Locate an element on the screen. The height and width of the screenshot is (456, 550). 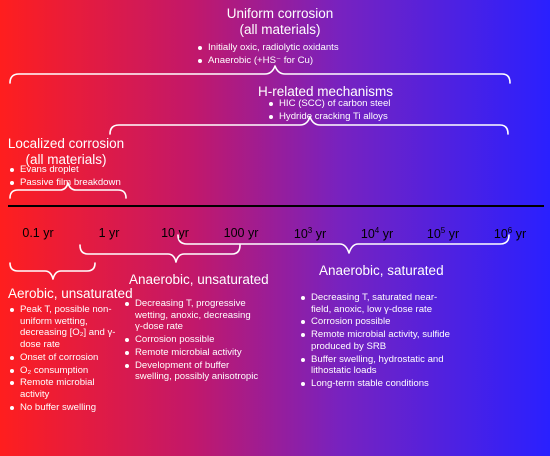
localized-corrosion-list: Evans droplet Passive film breakdown is located at coordinates (64, 176).